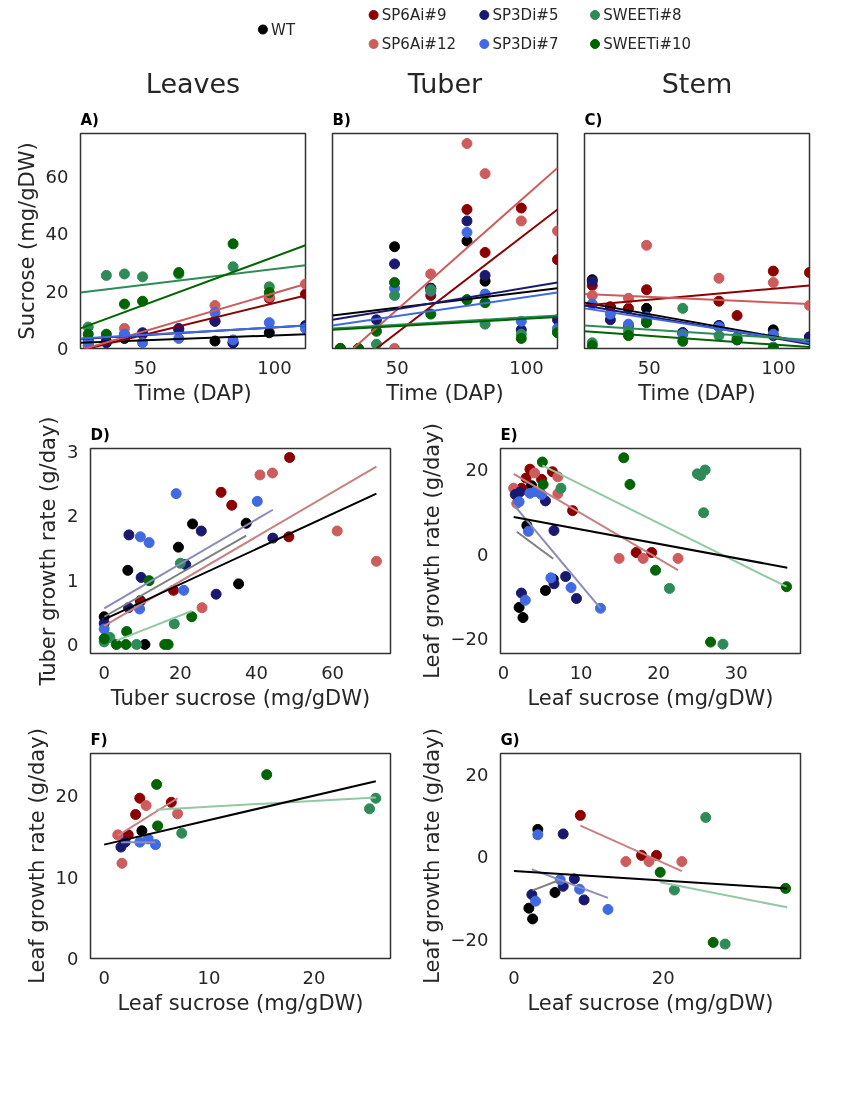 The height and width of the screenshot is (1108, 845). What do you see at coordinates (89, 119) in the screenshot?
I see `text: A)` at bounding box center [89, 119].